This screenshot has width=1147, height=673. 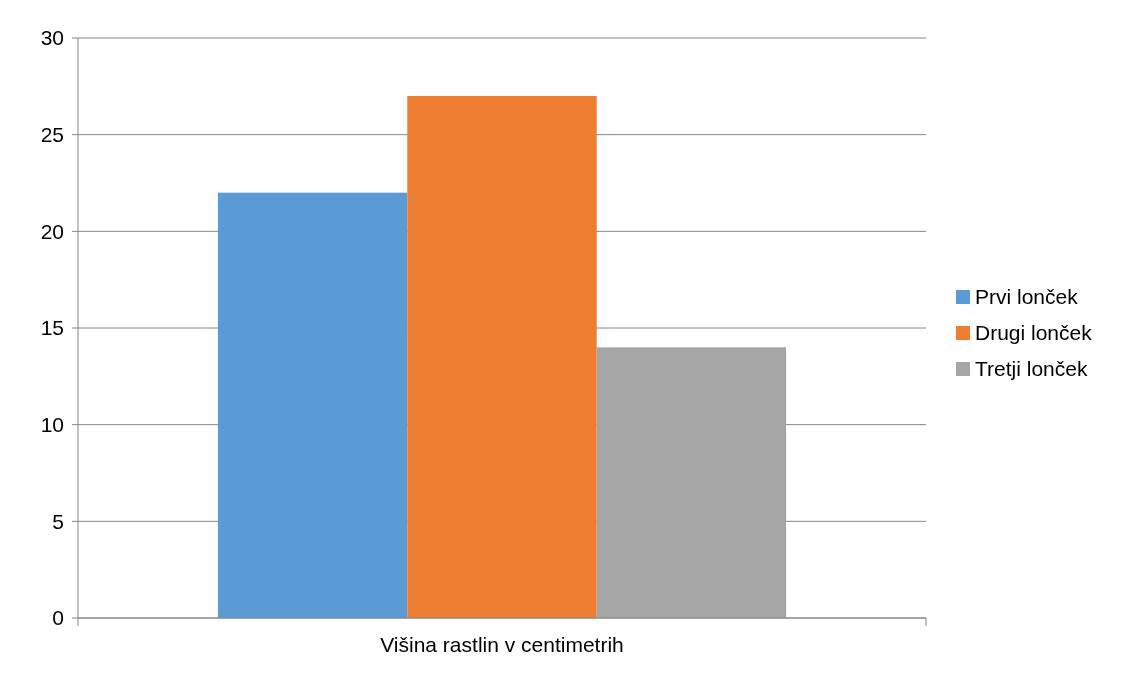 I want to click on x-tick-label: Višina rastlin v centimetrih, so click(x=502, y=644).